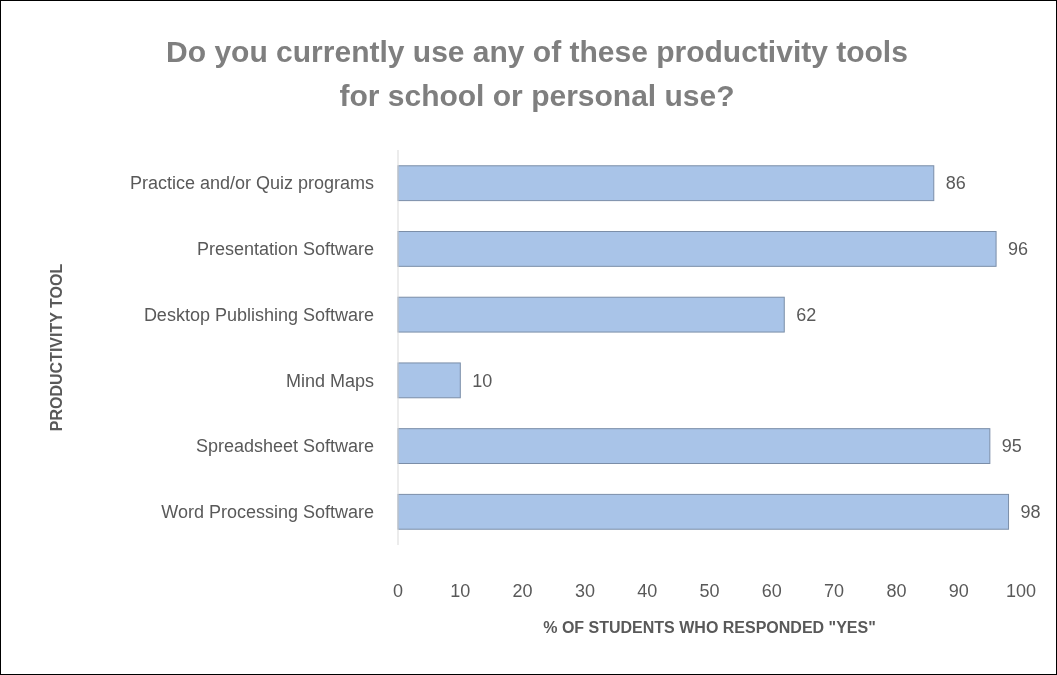 The image size is (1057, 675). Describe the element at coordinates (1018, 249) in the screenshot. I see `data-label: 96` at that location.